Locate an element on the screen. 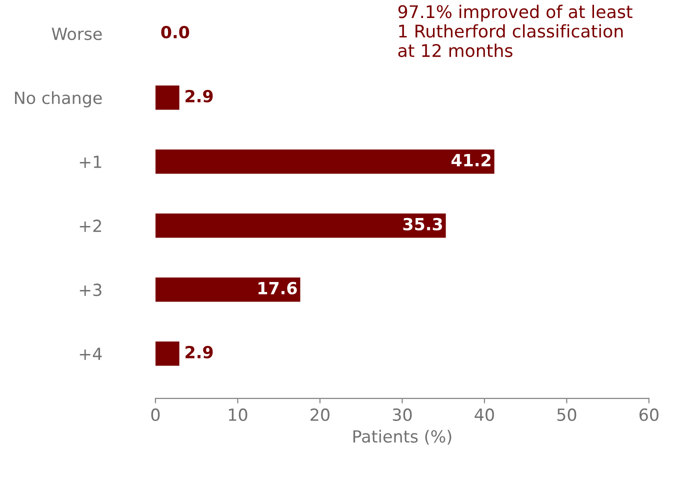 The height and width of the screenshot is (480, 676). data-label: 41.2 is located at coordinates (471, 160).